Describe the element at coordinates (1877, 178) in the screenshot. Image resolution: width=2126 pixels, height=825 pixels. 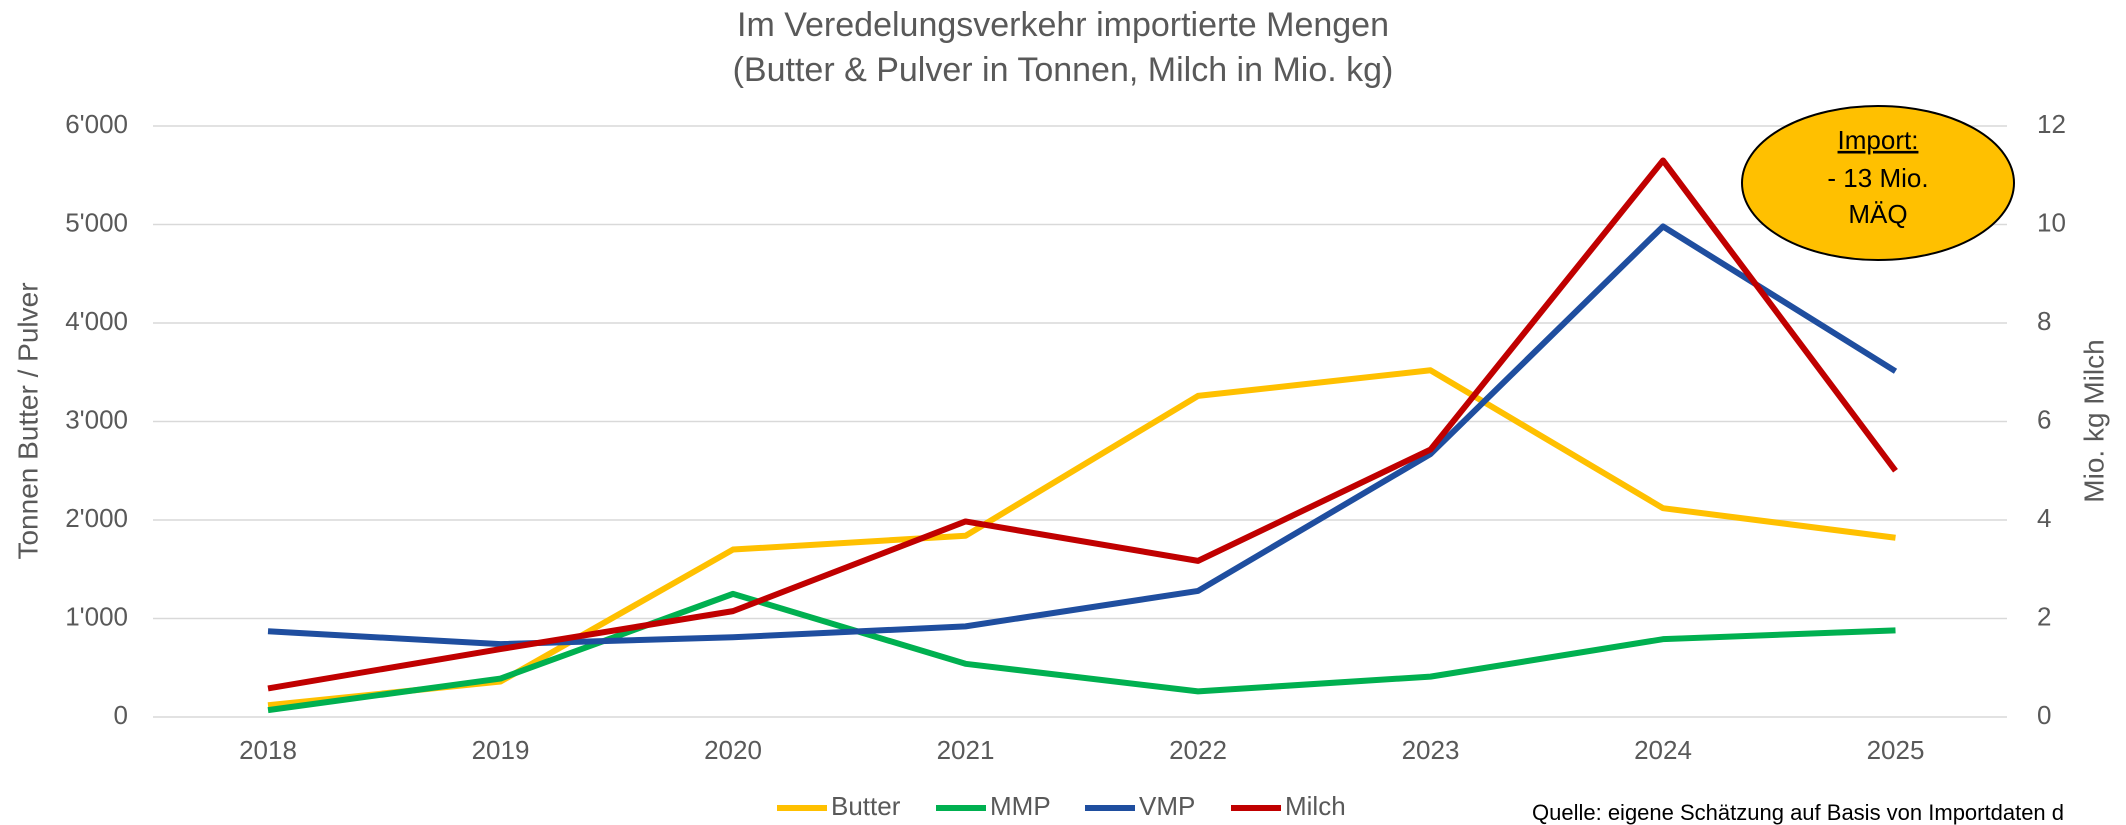
I see `annotation-text: - 13 Mio.` at that location.